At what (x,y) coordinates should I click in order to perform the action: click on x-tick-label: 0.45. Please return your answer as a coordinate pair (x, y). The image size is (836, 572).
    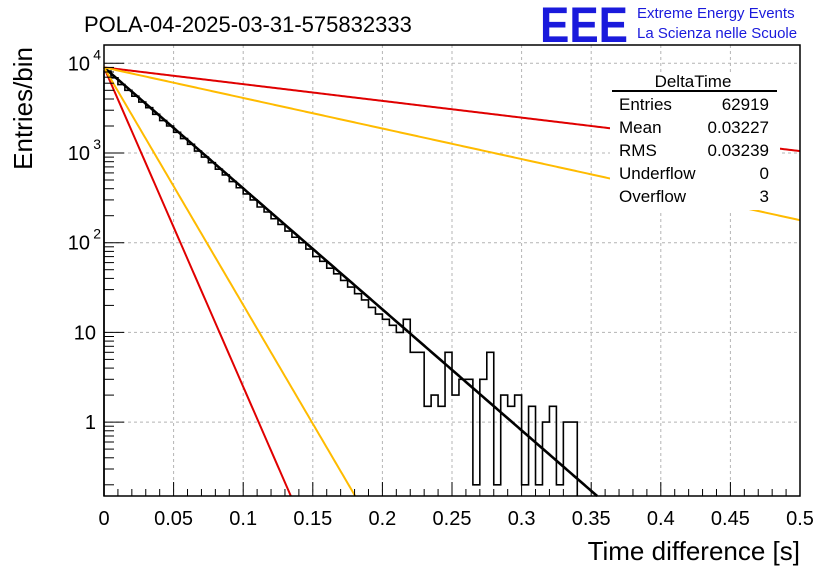
    Looking at the image, I should click on (730, 519).